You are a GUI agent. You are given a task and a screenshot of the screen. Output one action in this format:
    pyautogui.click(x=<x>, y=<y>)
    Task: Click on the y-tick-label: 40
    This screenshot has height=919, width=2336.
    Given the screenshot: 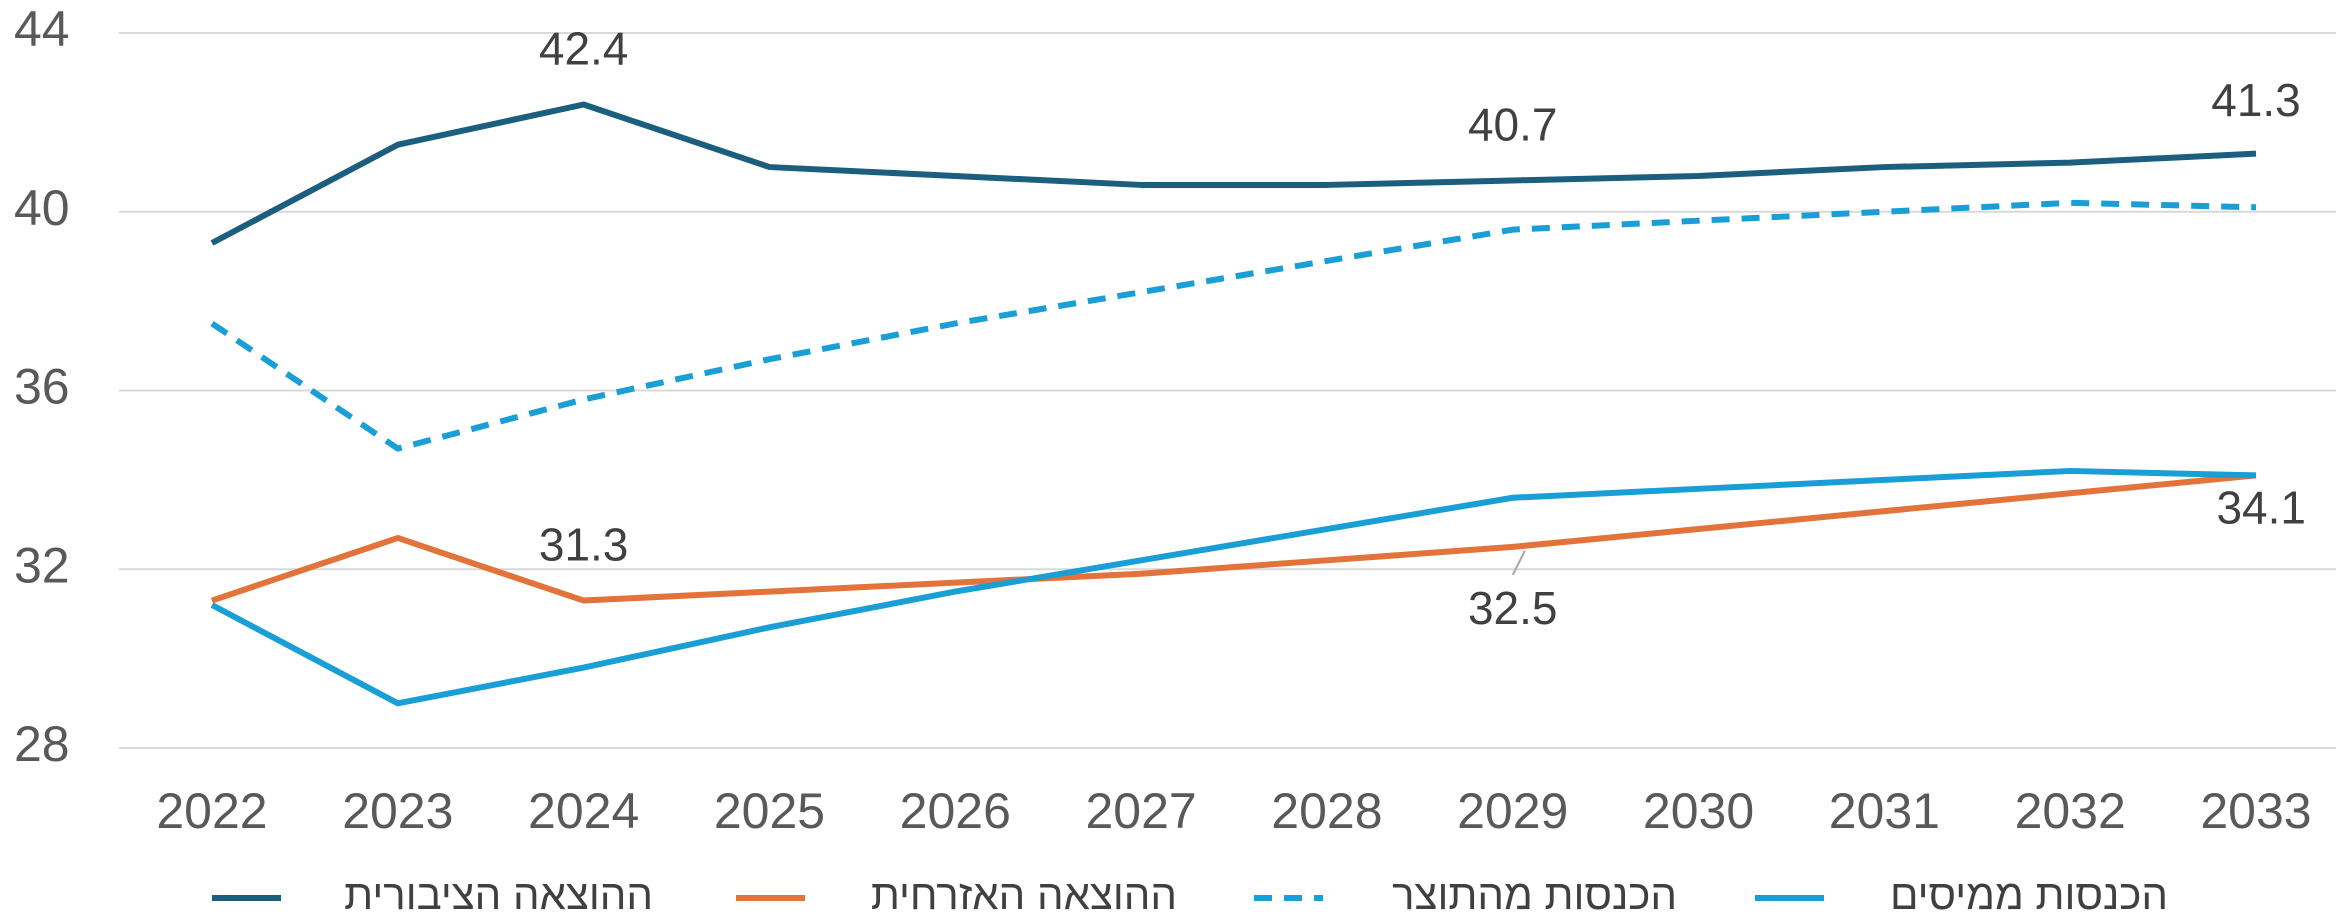 What is the action you would take?
    pyautogui.click(x=42, y=208)
    